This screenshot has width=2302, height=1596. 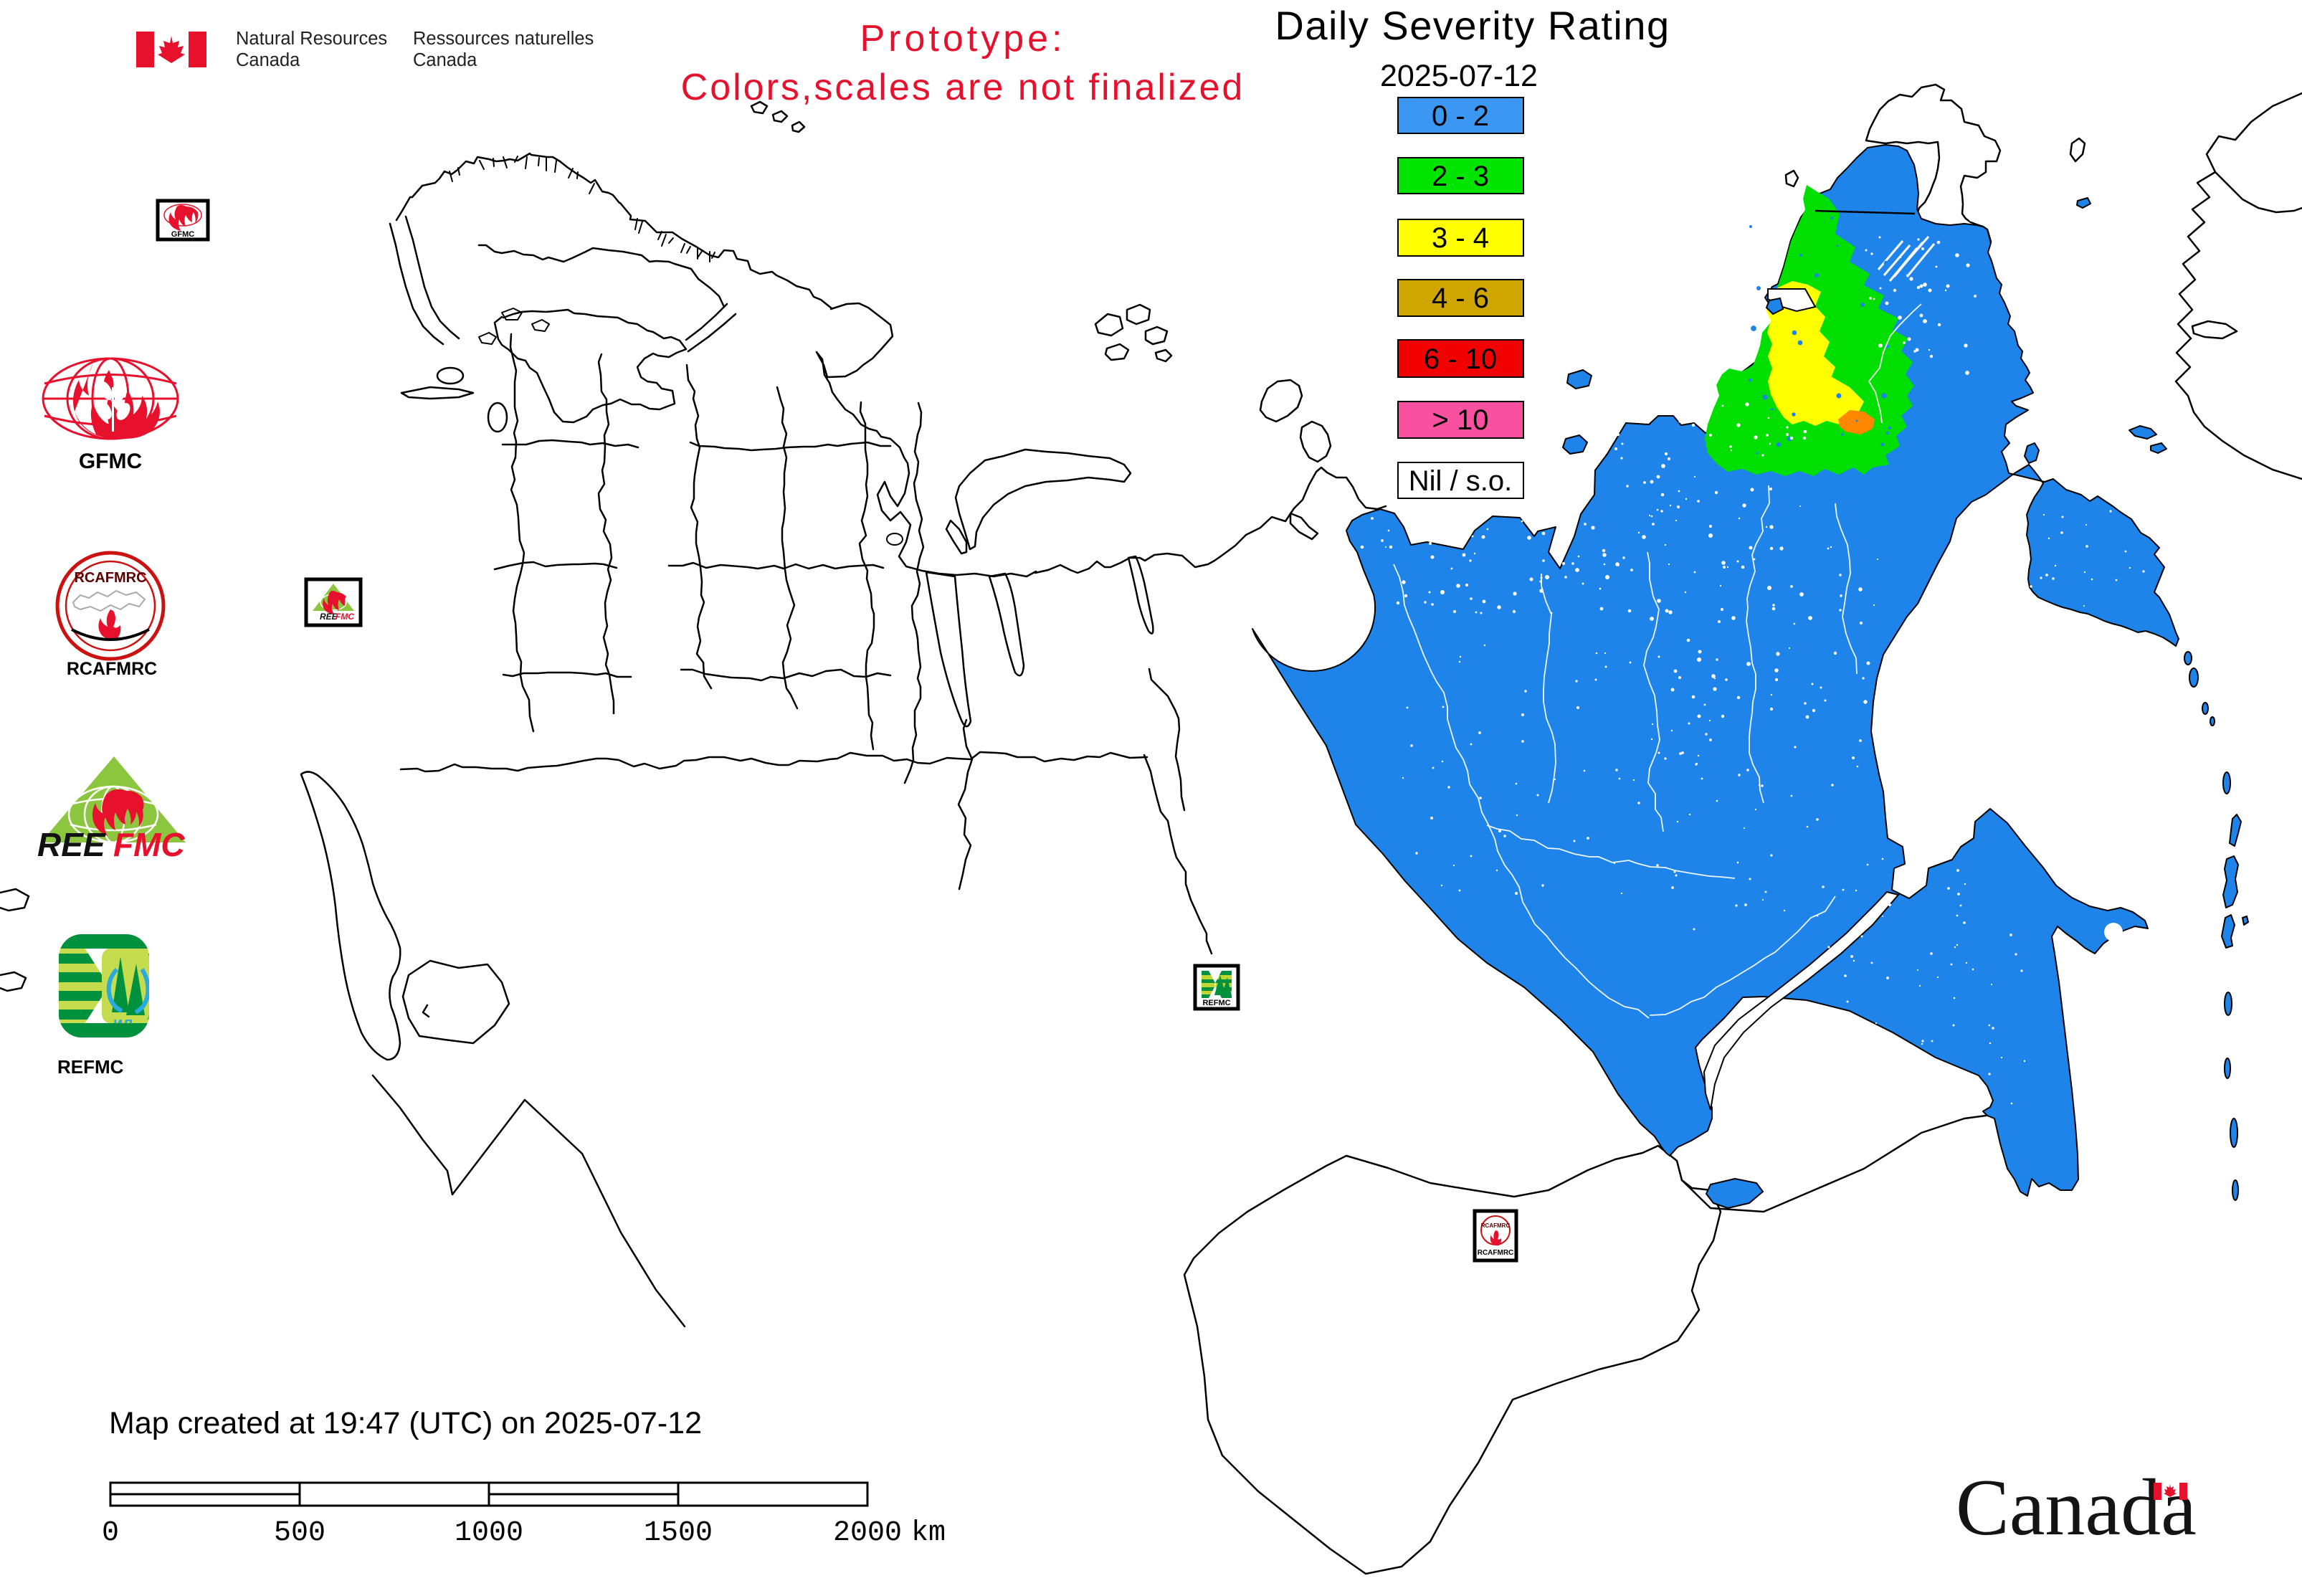 I want to click on svg-text: Daily Severity Rating, so click(x=1473, y=25).